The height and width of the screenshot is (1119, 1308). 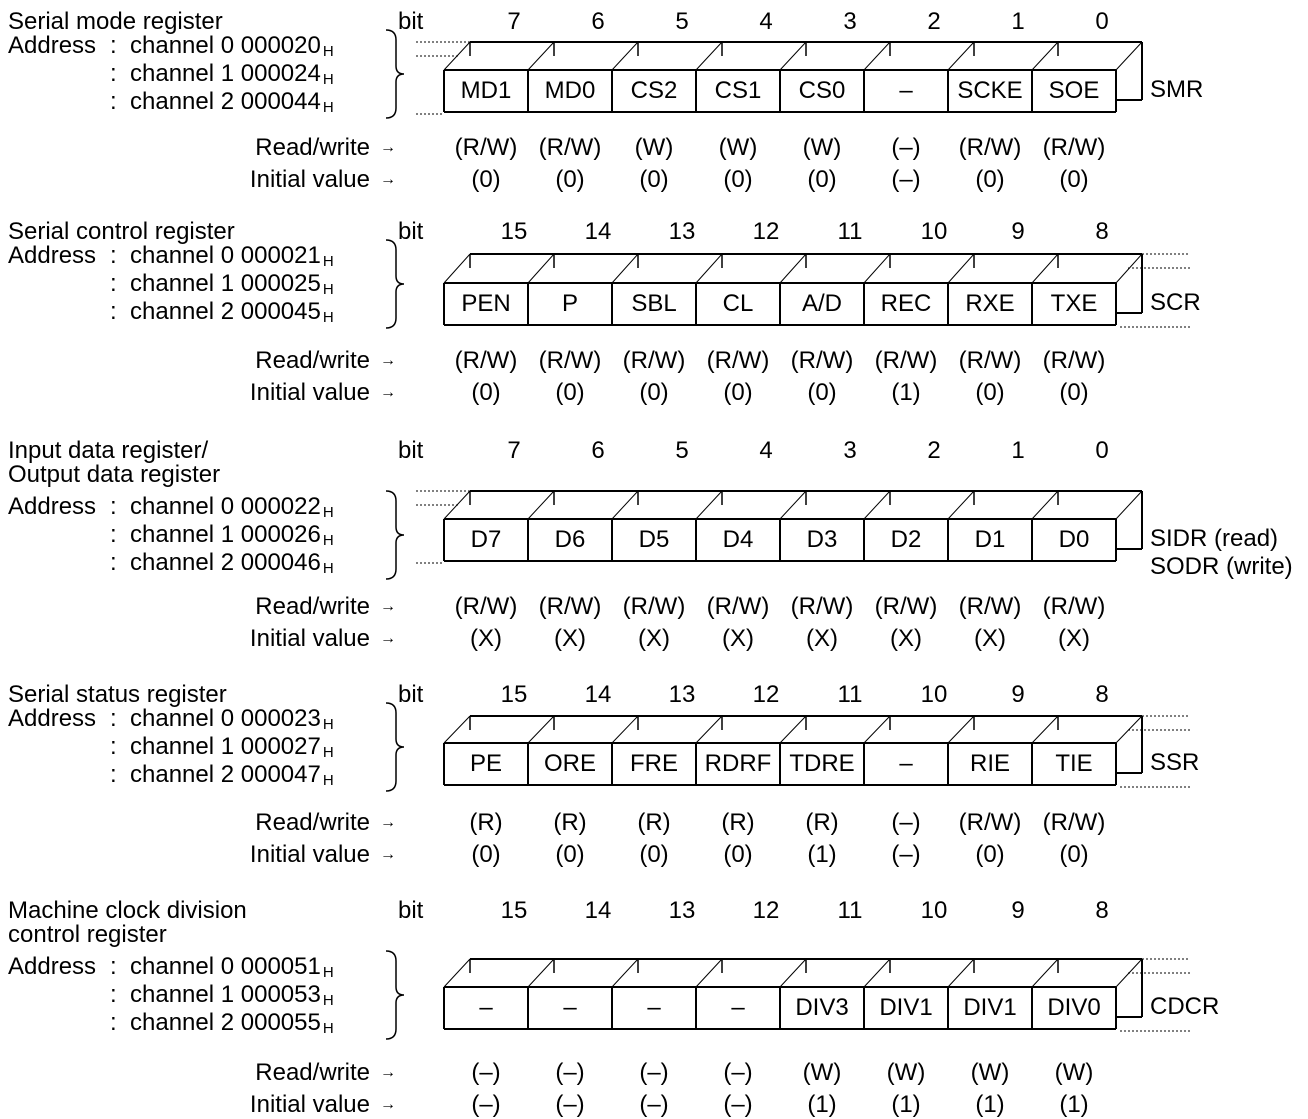 I want to click on register-title: control register, so click(x=87, y=934).